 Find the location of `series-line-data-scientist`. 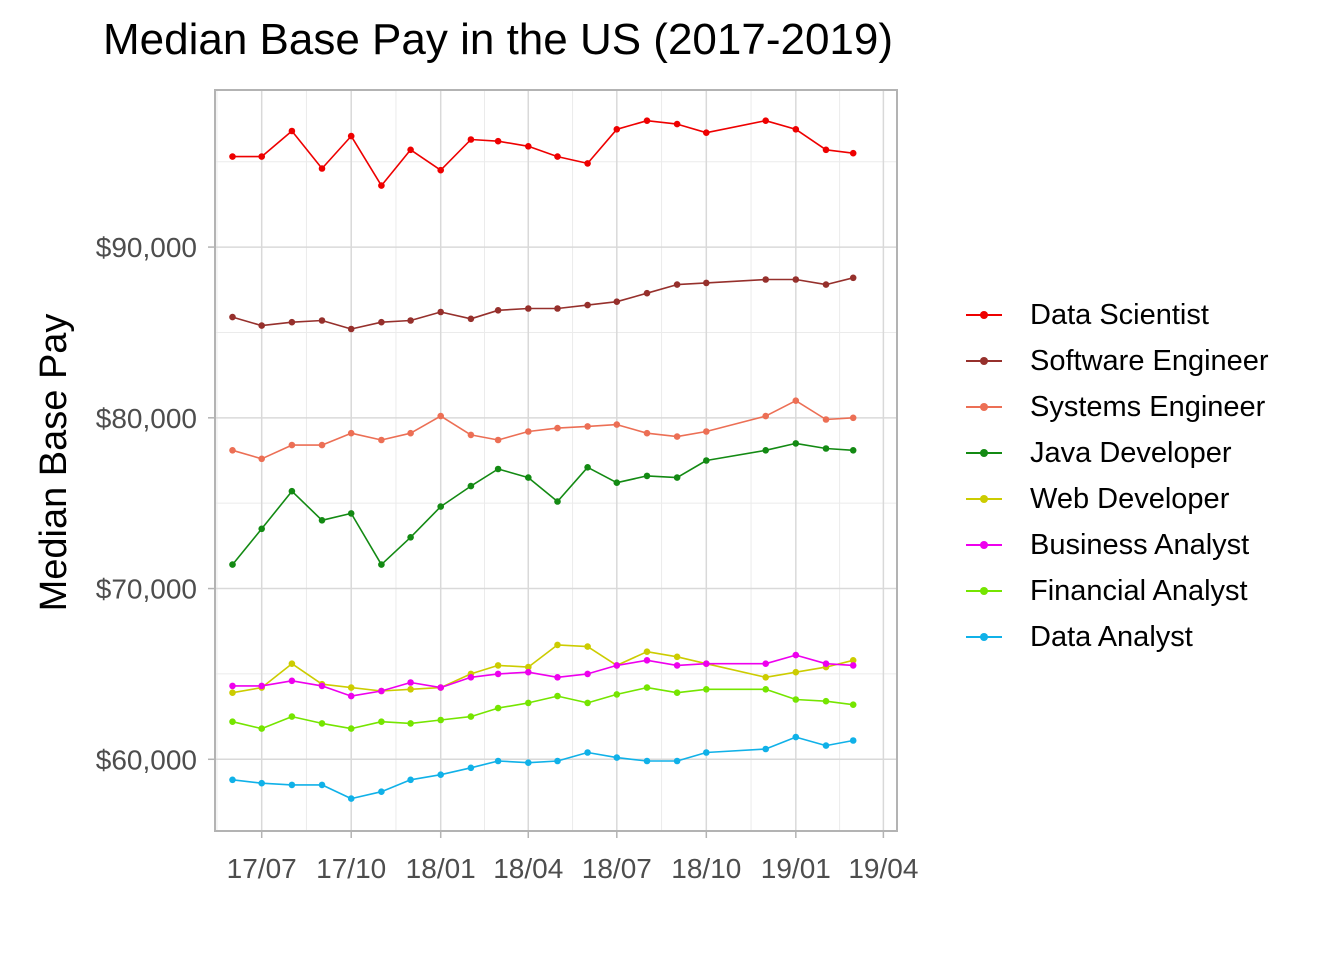

series-line-data-scientist is located at coordinates (543, 153).